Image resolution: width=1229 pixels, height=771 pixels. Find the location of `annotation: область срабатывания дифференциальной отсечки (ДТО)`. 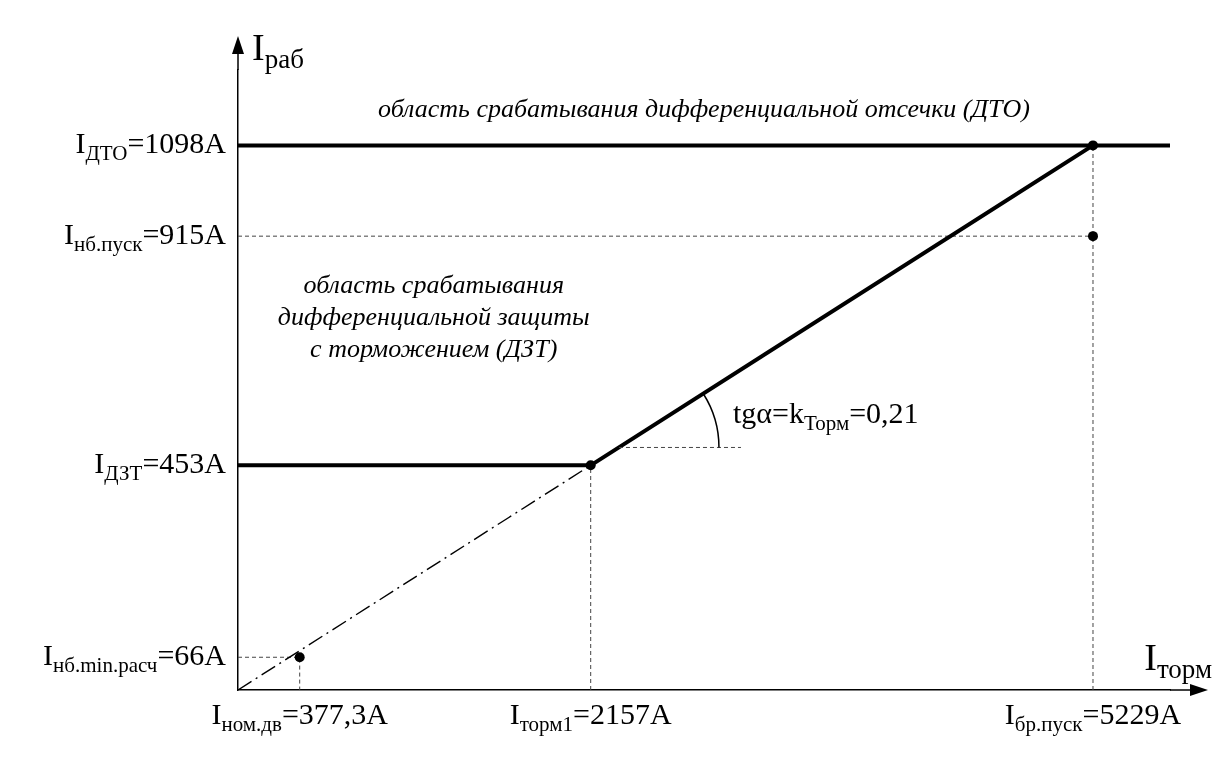

annotation: область срабатывания дифференциальной отсечки (ДТО) is located at coordinates (704, 108).